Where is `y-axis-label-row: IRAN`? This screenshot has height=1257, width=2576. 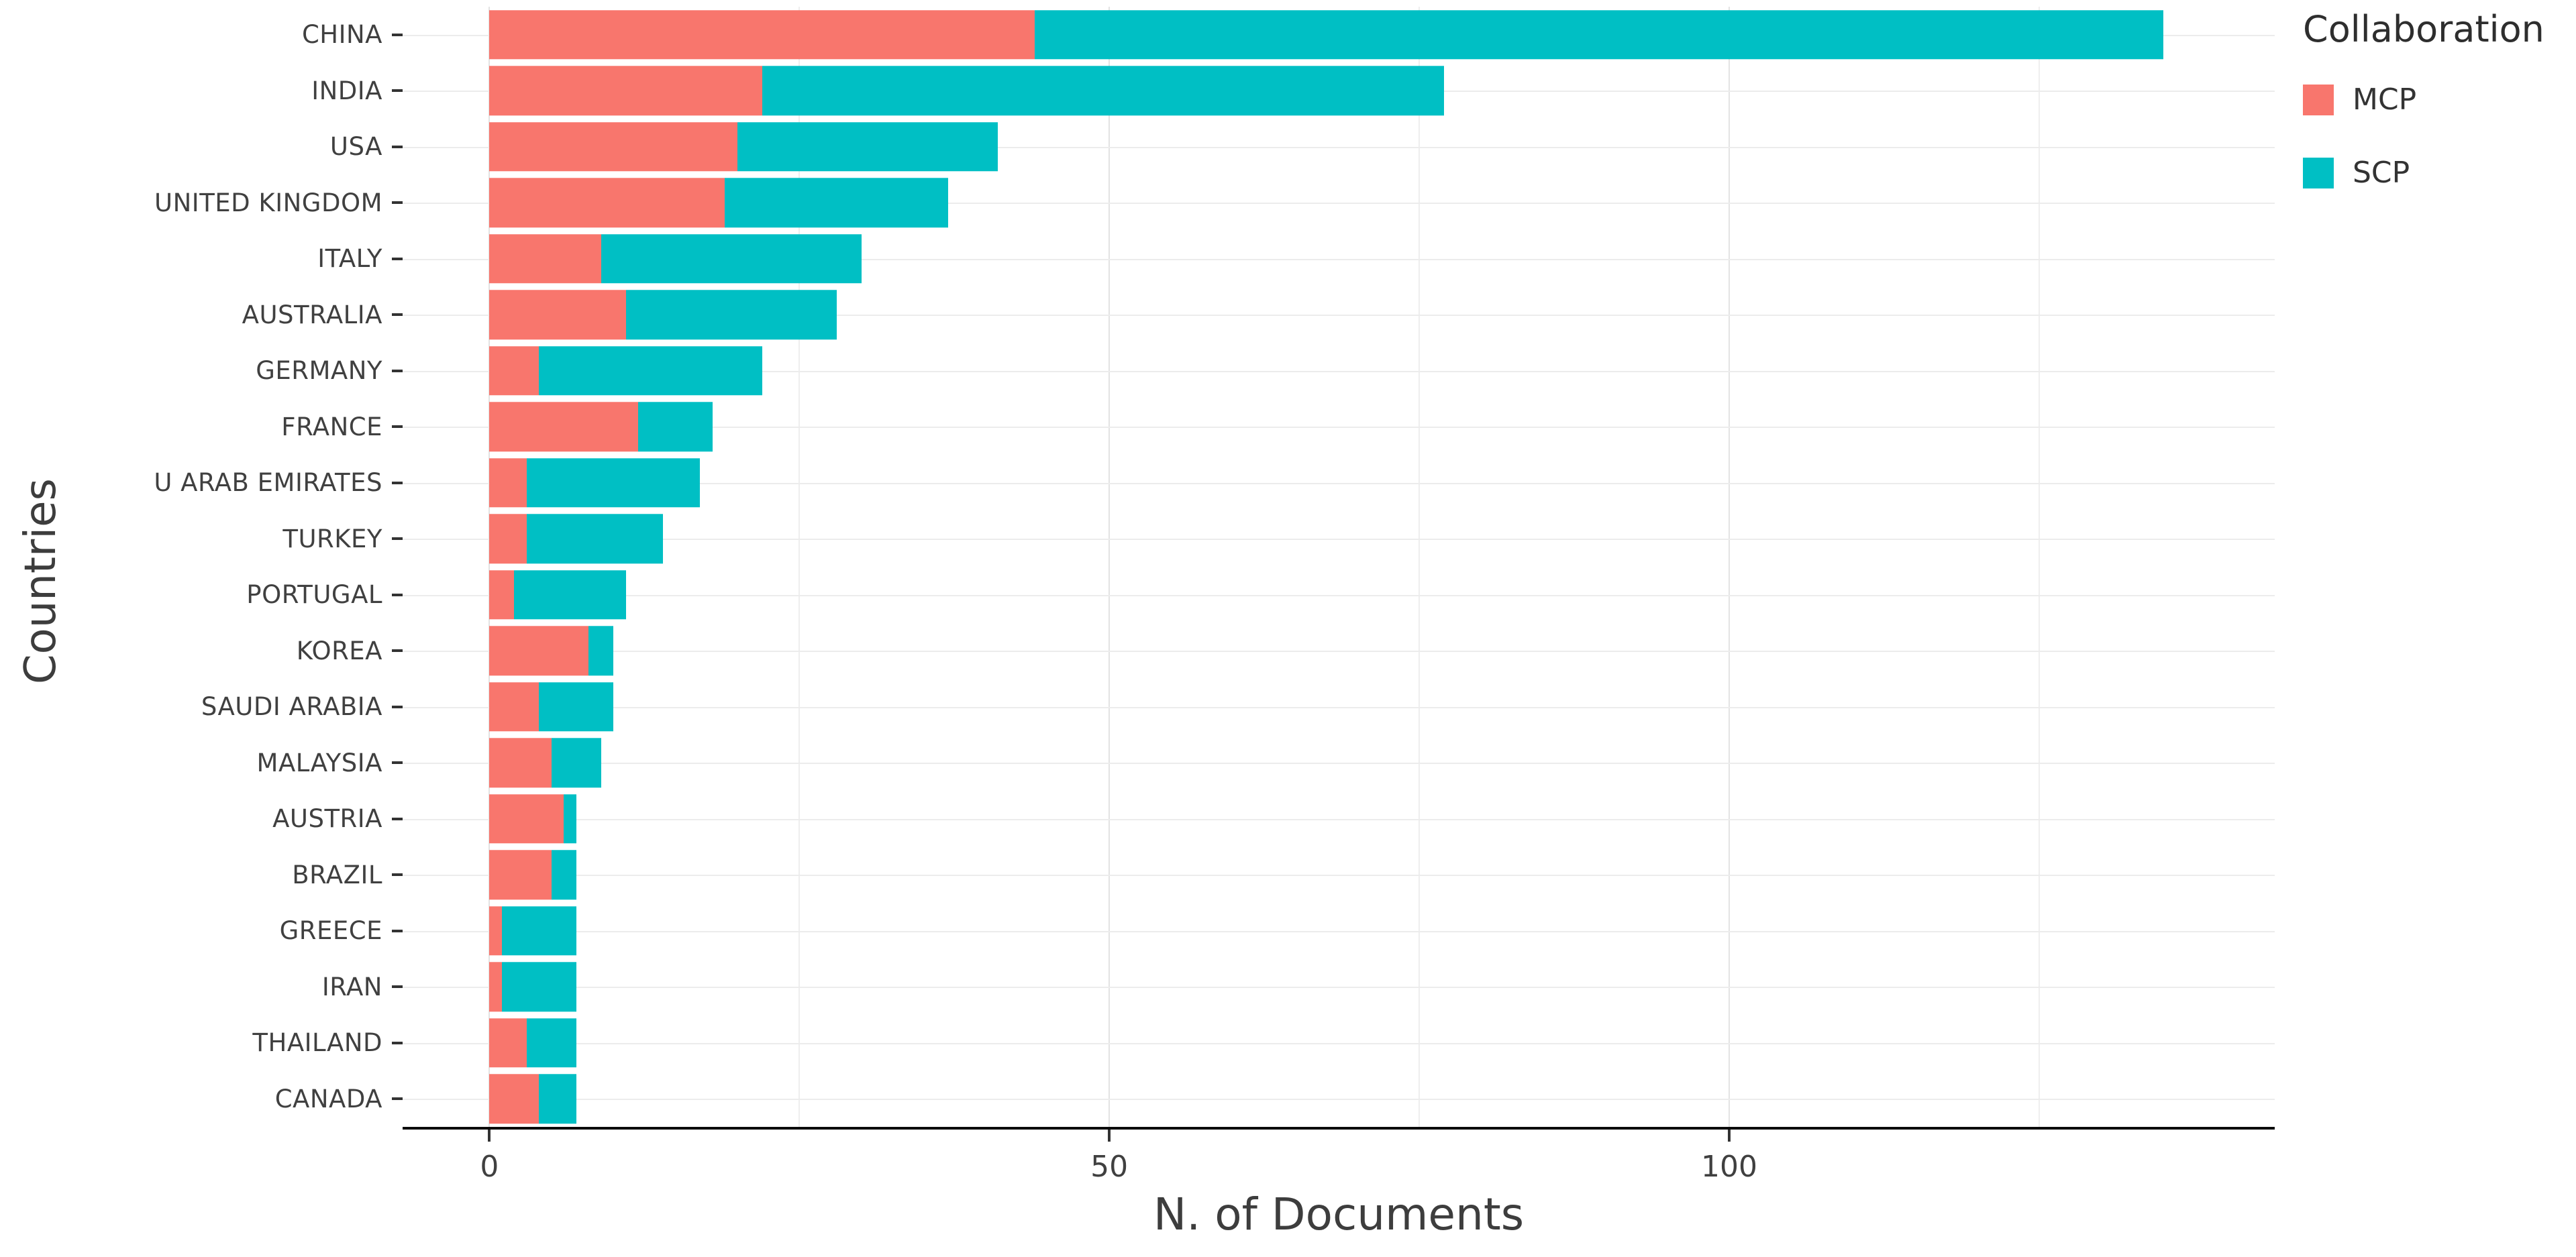 y-axis-label-row: IRAN is located at coordinates (201, 988).